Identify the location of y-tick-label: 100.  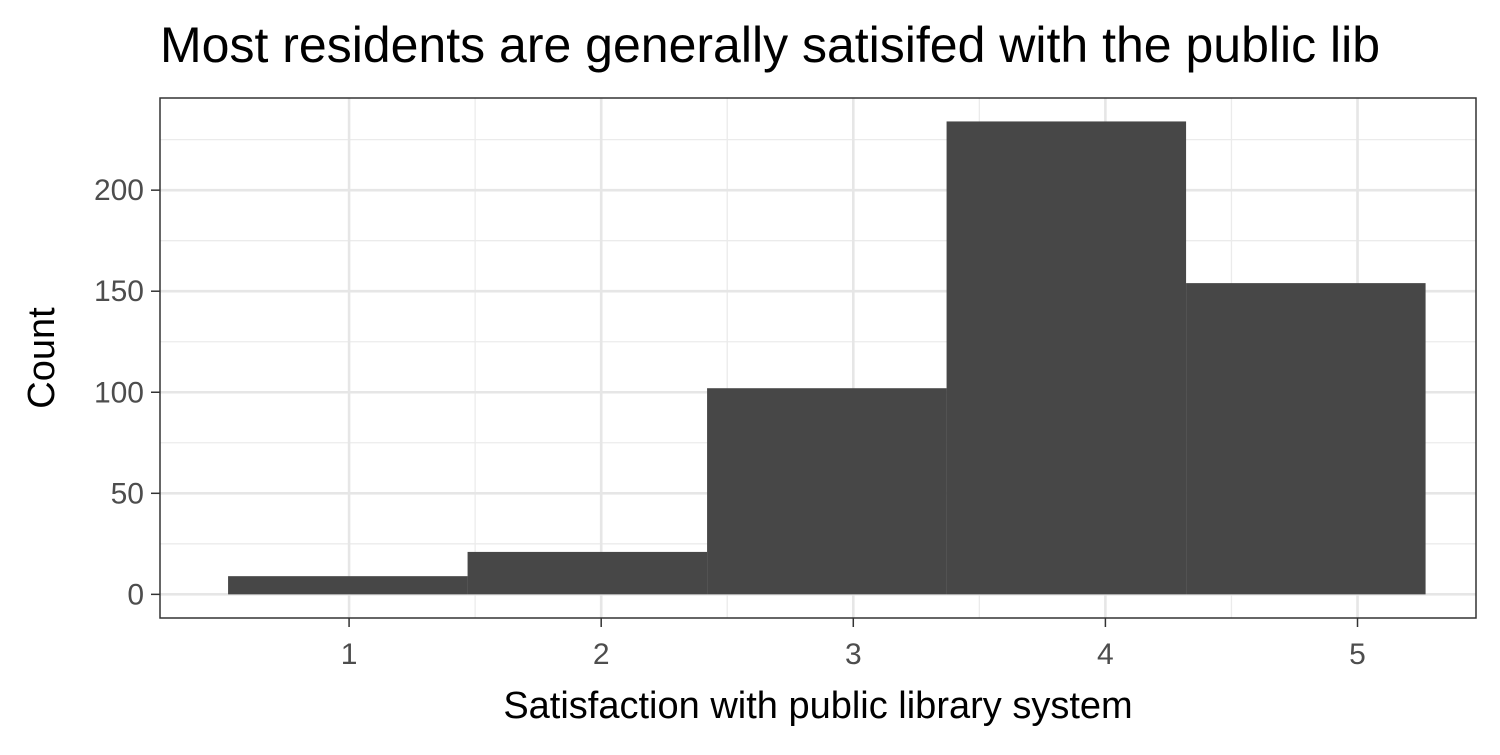
(119, 392).